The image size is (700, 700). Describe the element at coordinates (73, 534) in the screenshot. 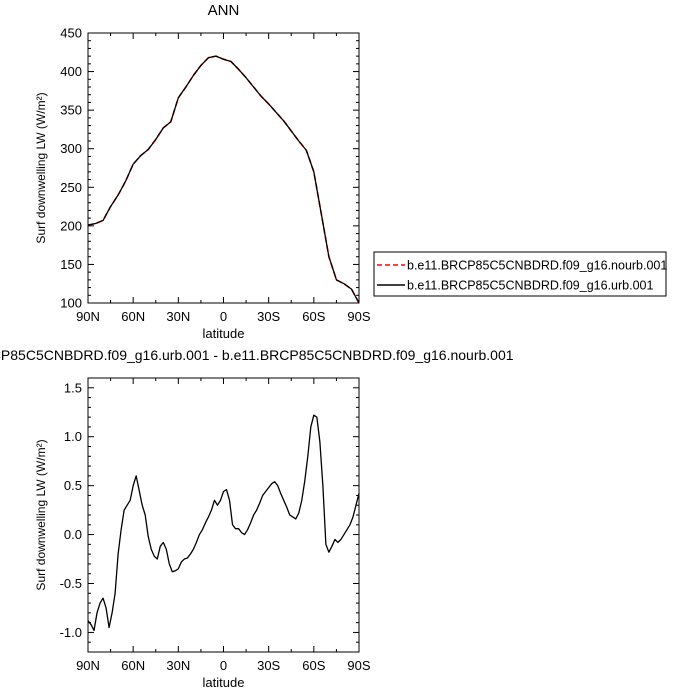

I see `y-tick-label: 0.0` at that location.